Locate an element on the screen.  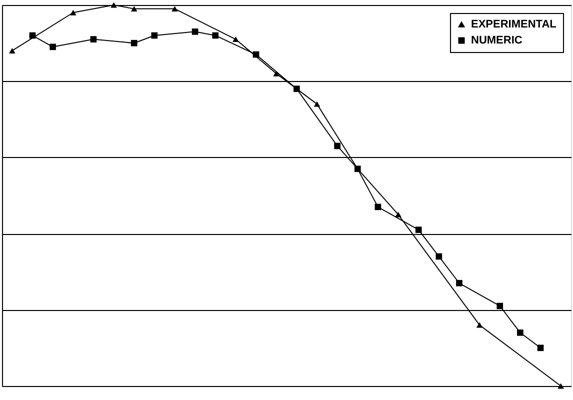
legend-label: EXPERIMENTAL is located at coordinates (514, 24).